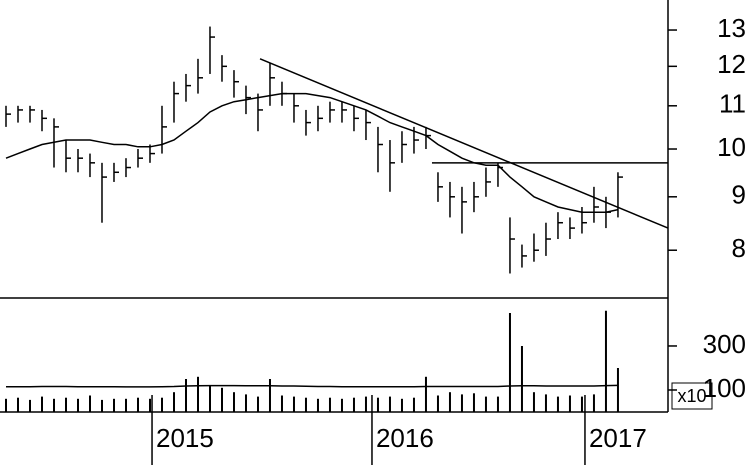 This screenshot has width=752, height=467. I want to click on volume-tick-label: 100, so click(724, 388).